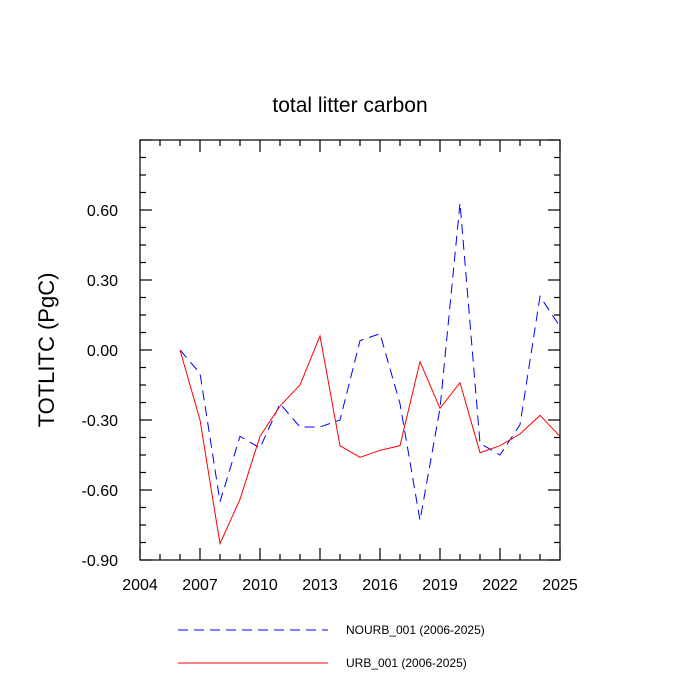 The image size is (700, 700). What do you see at coordinates (200, 585) in the screenshot?
I see `x-tick-label: 2007` at bounding box center [200, 585].